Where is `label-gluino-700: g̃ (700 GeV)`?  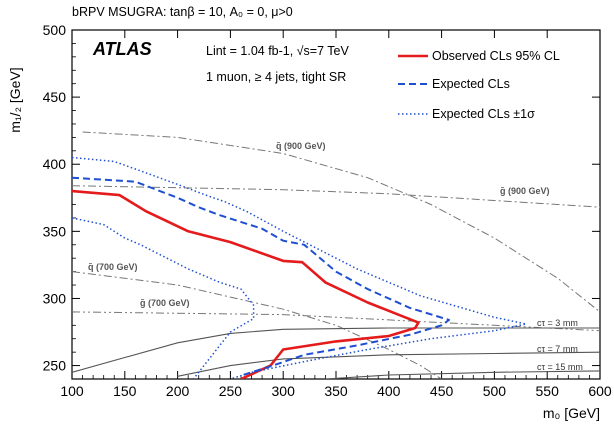
label-gluino-700: g̃ (700 GeV) is located at coordinates (165, 303).